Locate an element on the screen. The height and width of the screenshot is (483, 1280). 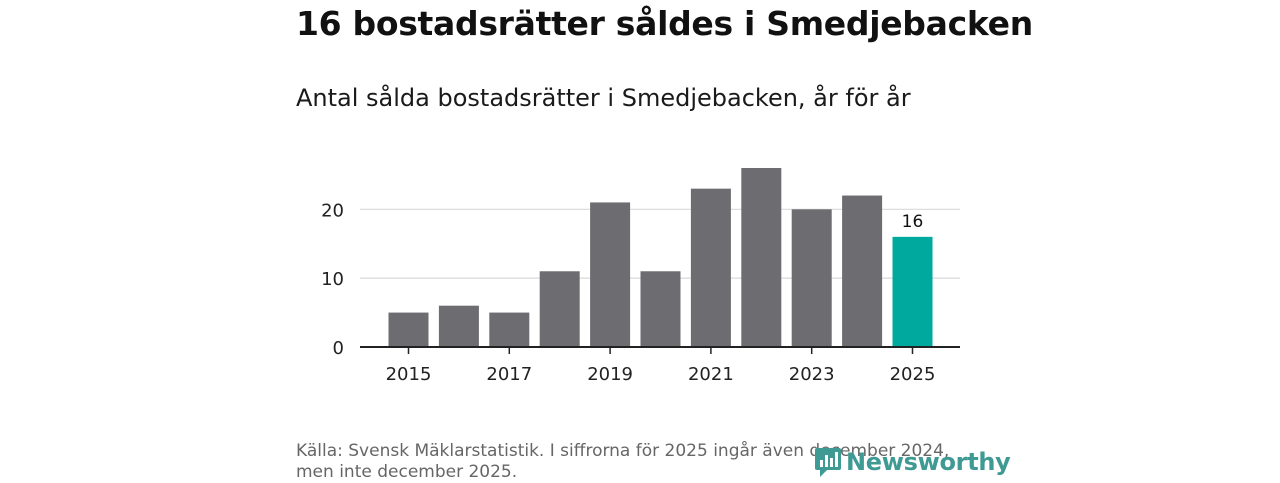
x-tick-label: 2017 is located at coordinates (509, 374).